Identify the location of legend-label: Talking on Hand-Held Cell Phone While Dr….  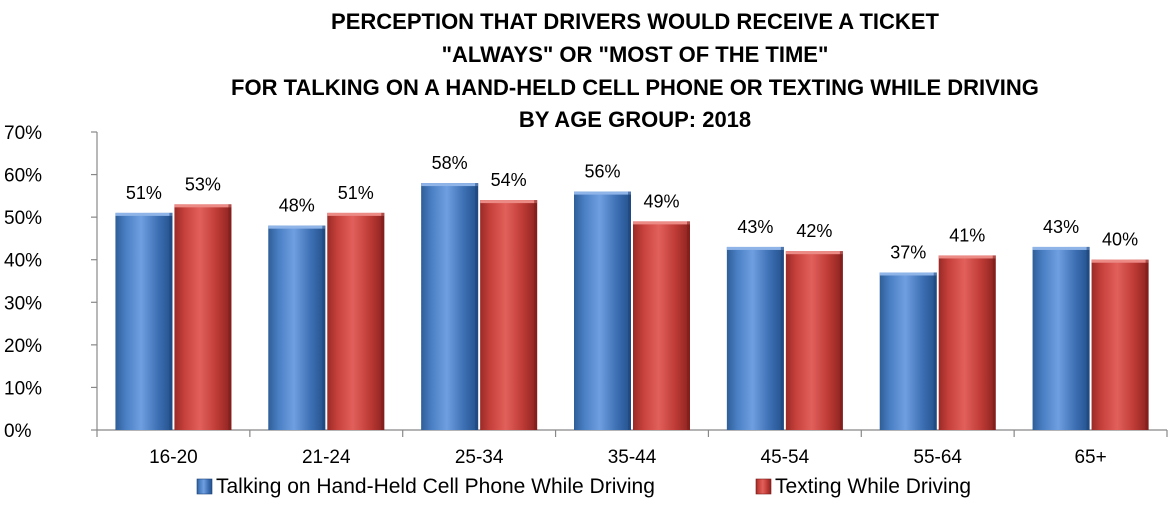
(435, 486).